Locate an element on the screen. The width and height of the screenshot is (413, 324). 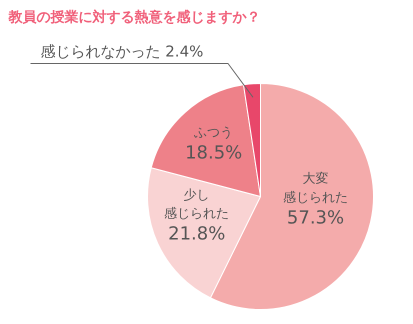
data-label: 18.5% is located at coordinates (213, 153).